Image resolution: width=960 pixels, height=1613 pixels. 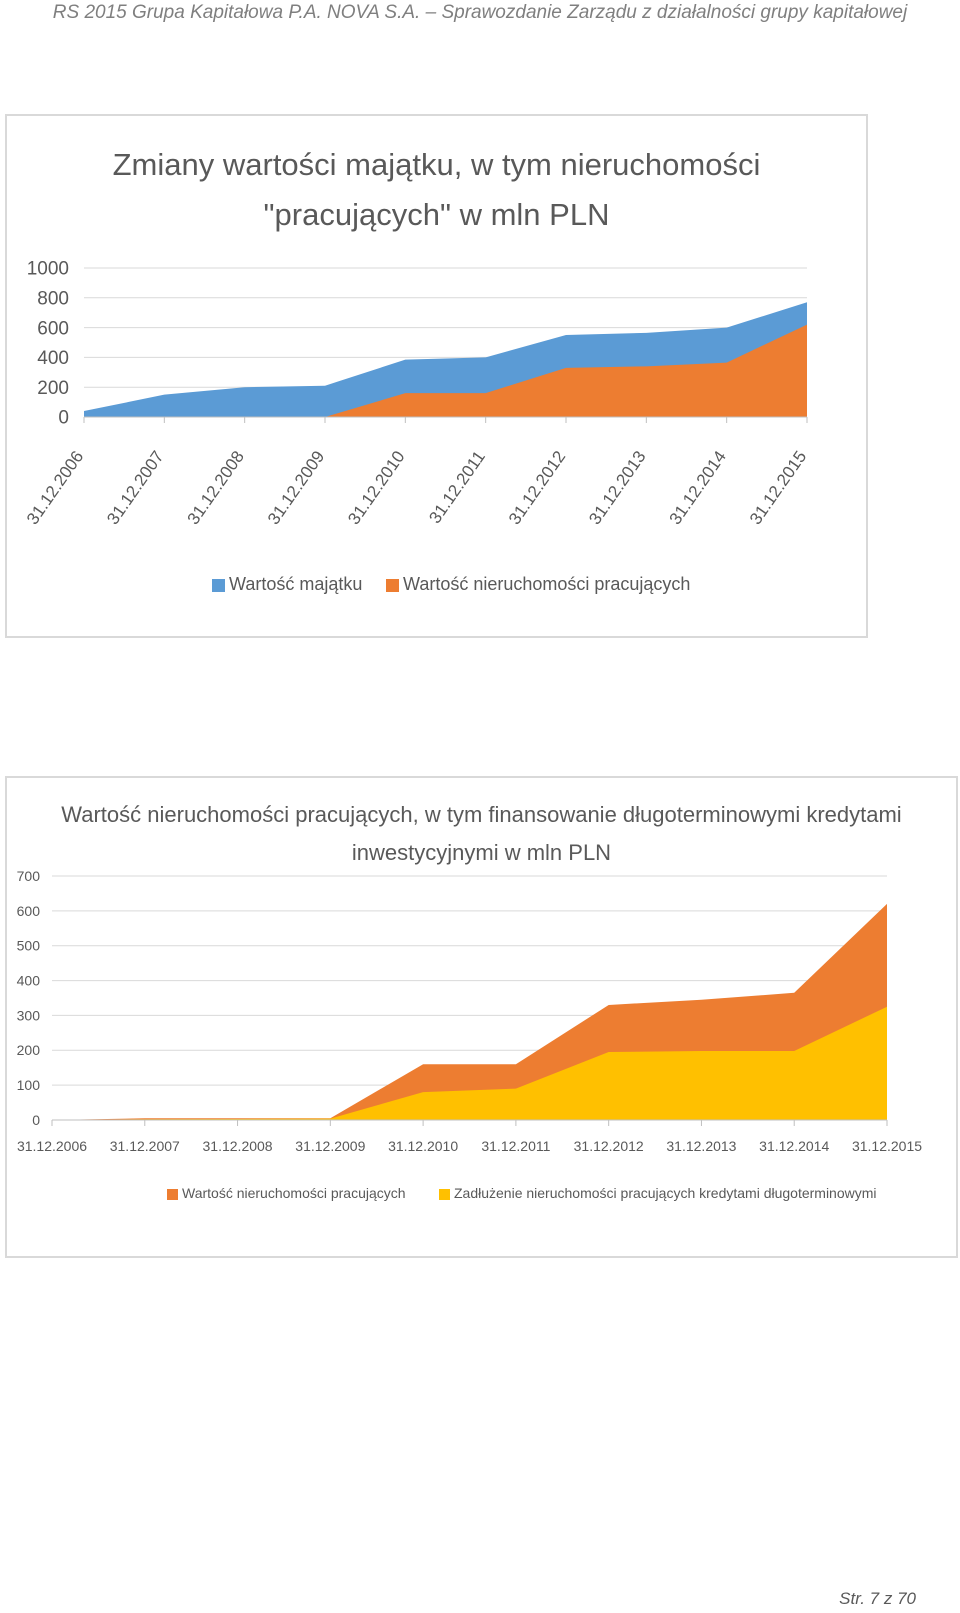 I want to click on legend-label: Wartość majątku, so click(x=295, y=584).